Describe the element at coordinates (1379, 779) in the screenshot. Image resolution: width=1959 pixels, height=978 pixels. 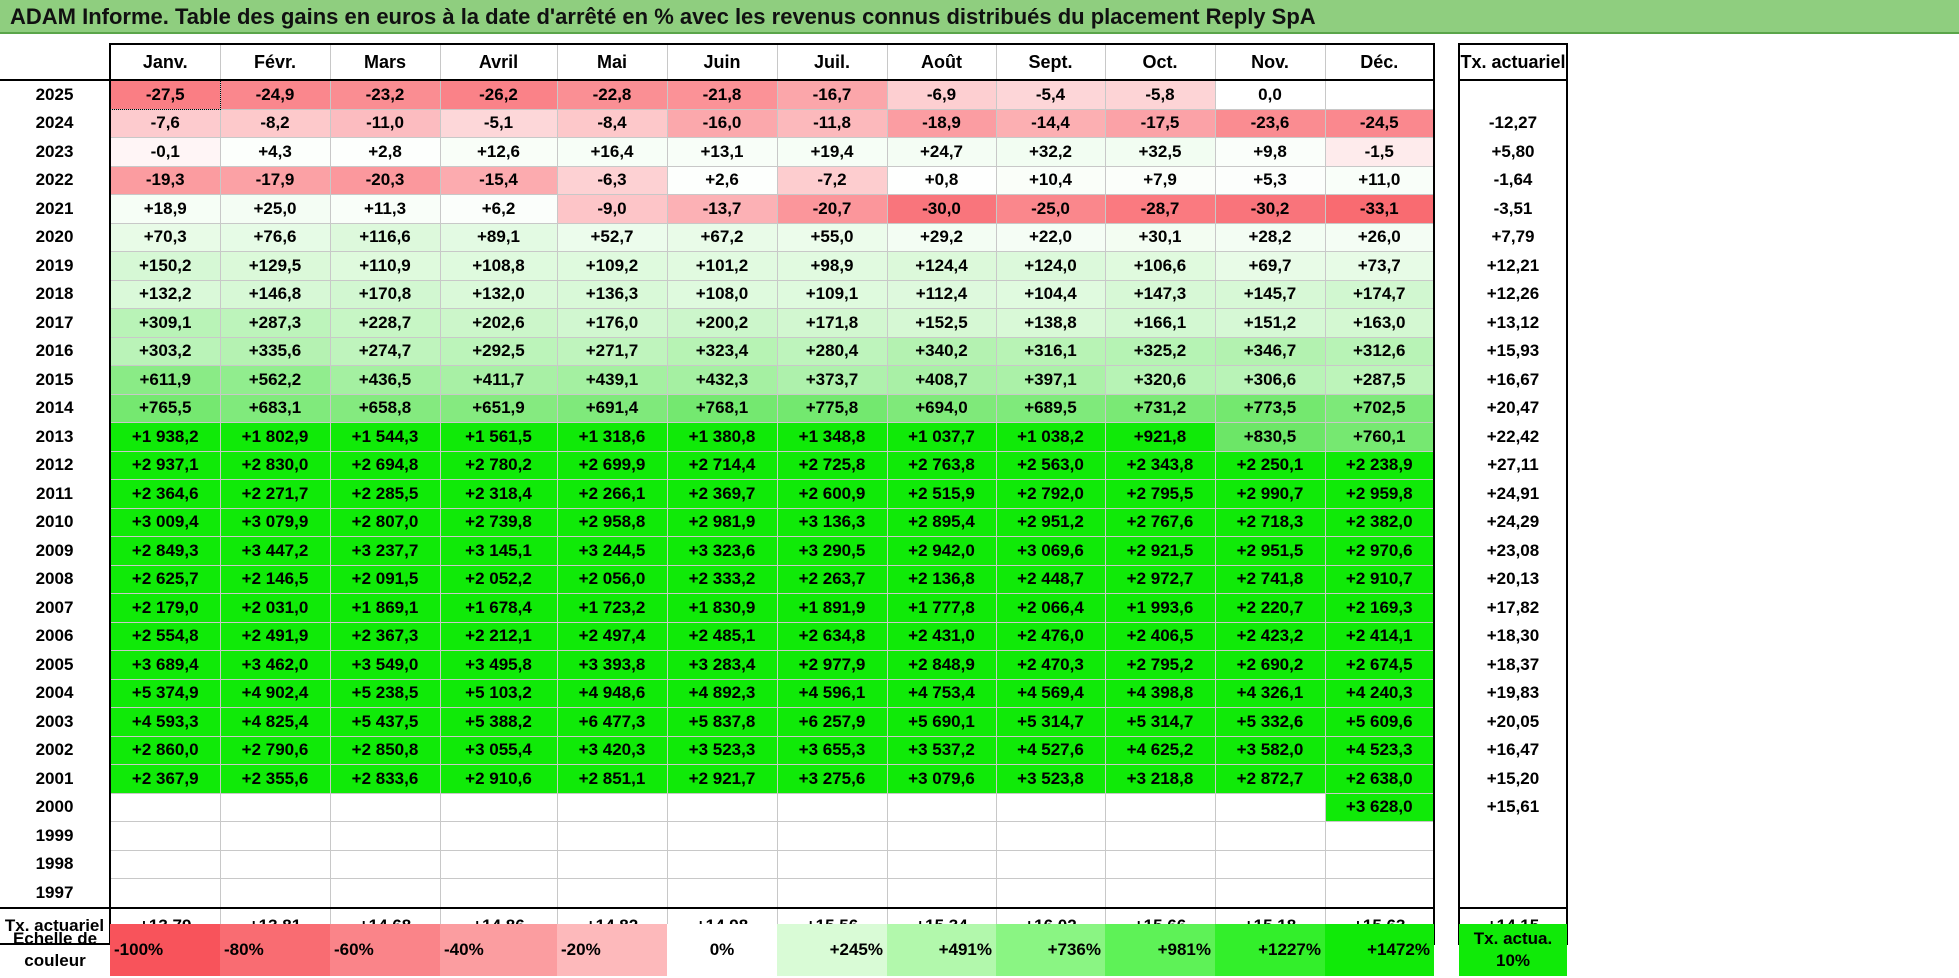
I see `gain-cell: +2 638,0` at that location.